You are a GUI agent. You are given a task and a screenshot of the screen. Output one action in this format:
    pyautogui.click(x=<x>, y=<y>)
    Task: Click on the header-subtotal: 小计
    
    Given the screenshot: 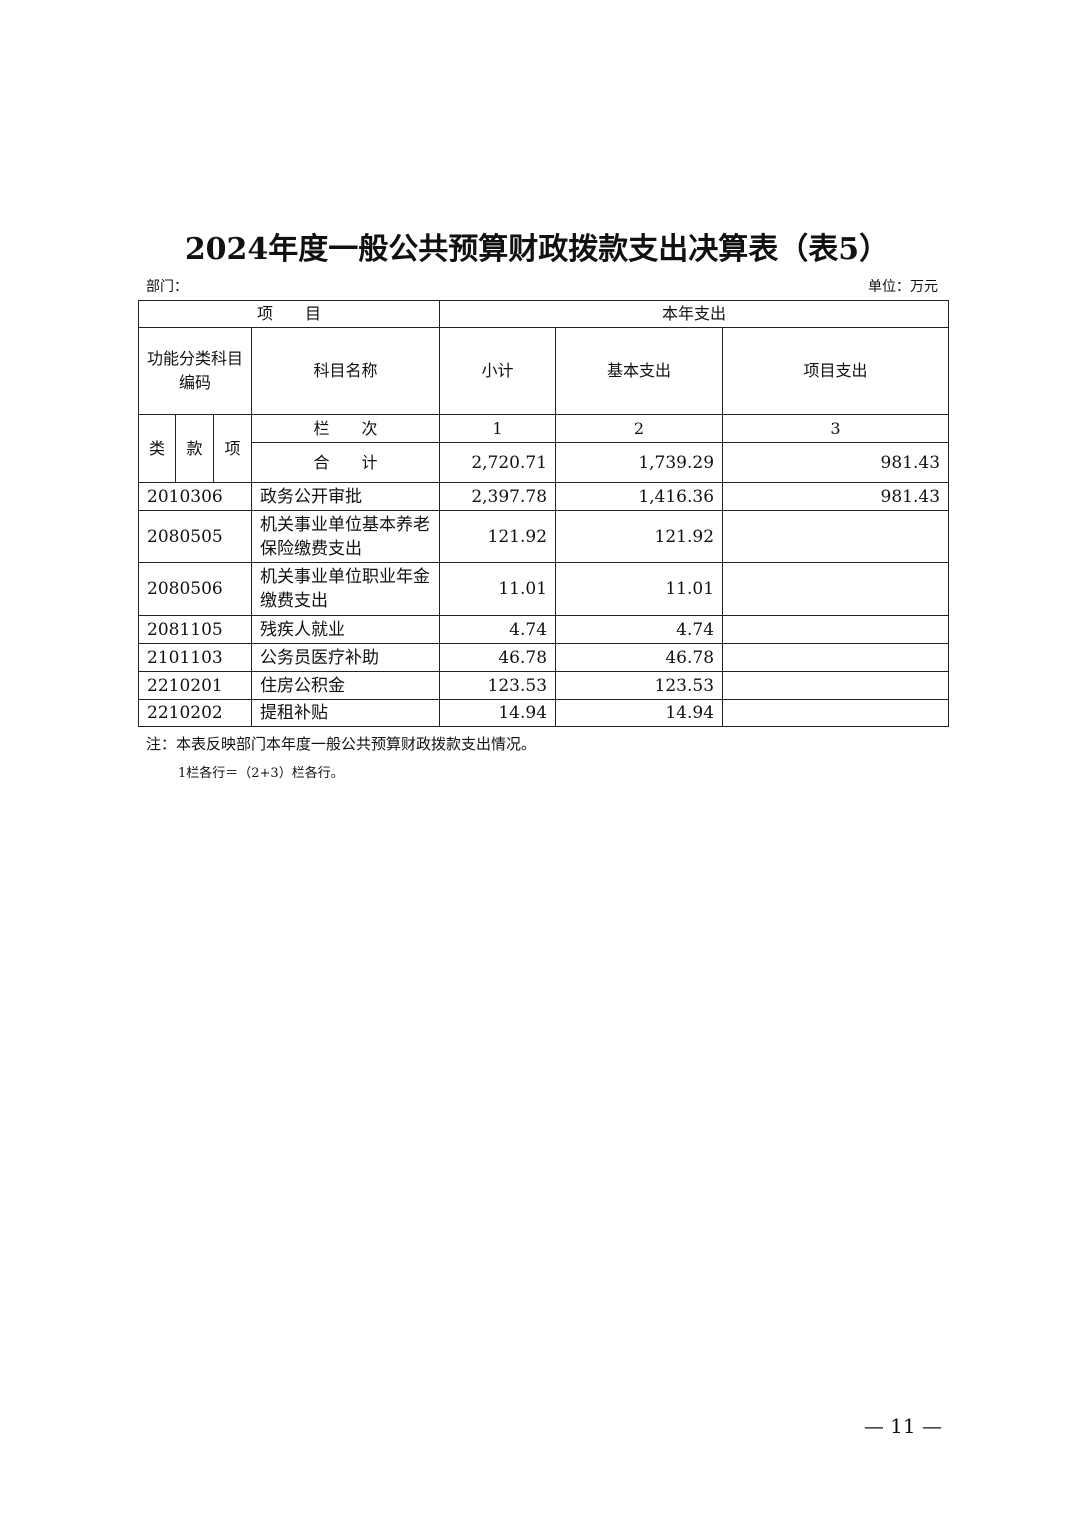 What is the action you would take?
    pyautogui.click(x=498, y=371)
    